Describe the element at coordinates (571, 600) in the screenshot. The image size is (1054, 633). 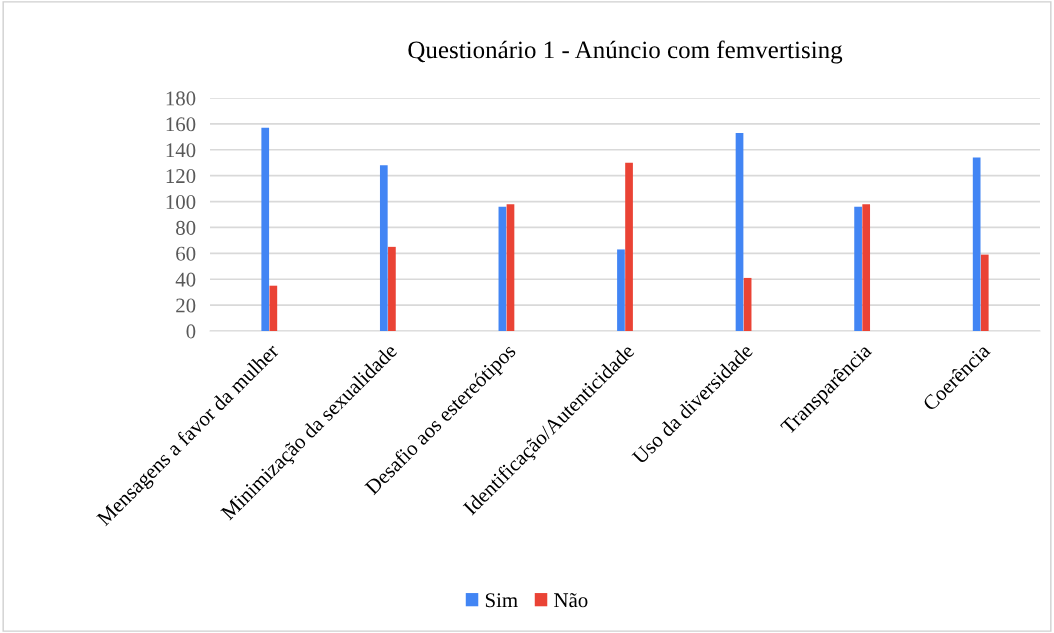
I see `legend-label: Não` at that location.